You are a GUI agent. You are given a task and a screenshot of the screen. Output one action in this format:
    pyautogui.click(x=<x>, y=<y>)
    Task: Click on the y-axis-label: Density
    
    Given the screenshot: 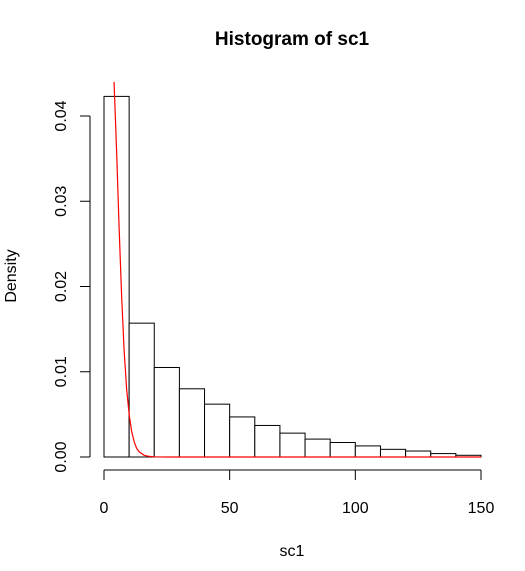 What is the action you would take?
    pyautogui.click(x=11, y=275)
    